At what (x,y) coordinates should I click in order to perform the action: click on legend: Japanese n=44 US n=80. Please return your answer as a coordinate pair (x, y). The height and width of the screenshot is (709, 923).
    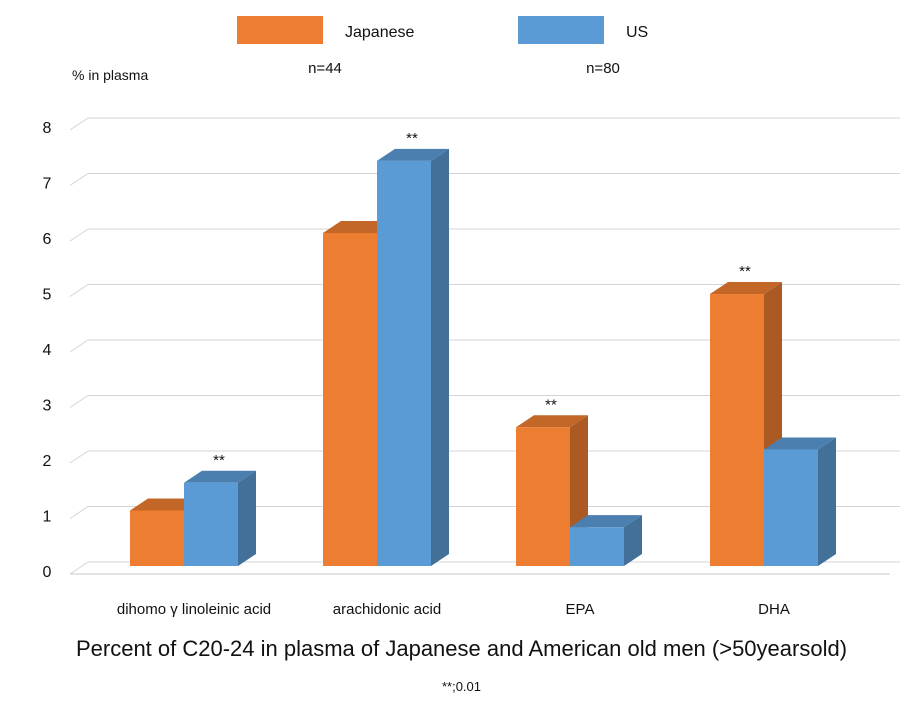
    Looking at the image, I should click on (442, 46).